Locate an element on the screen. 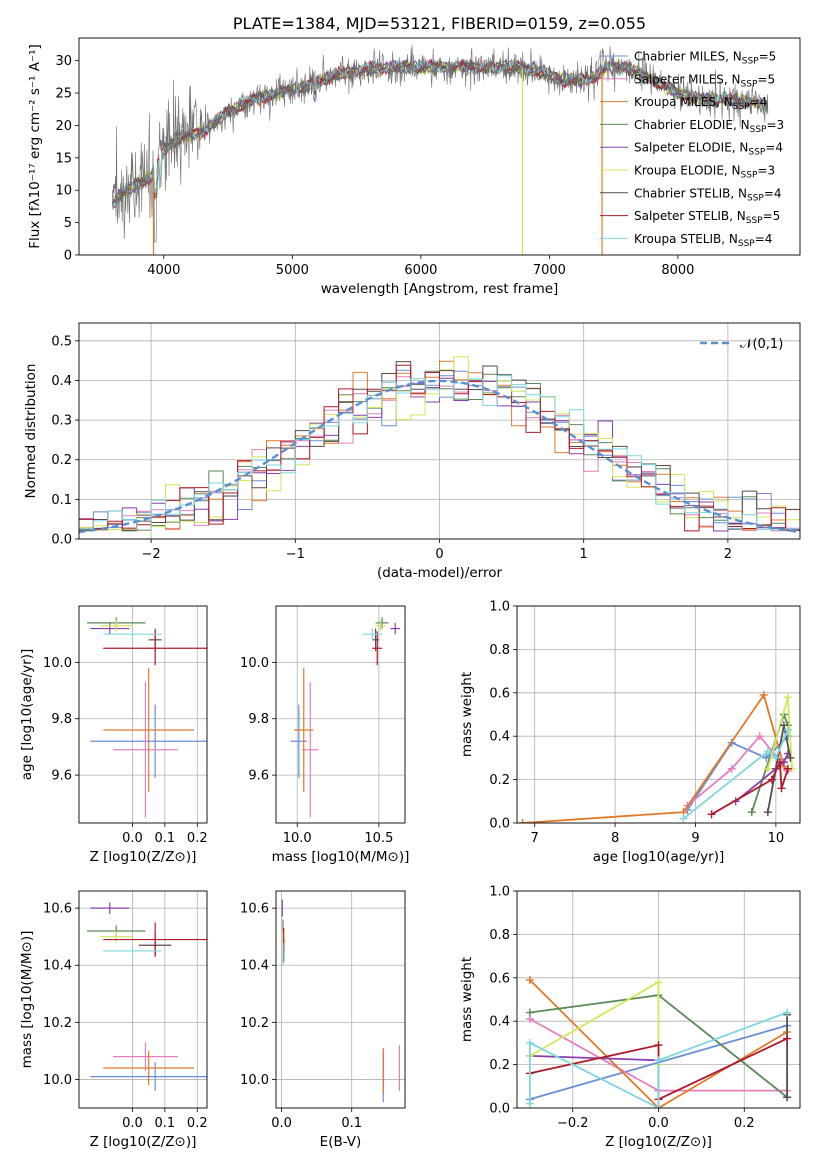  panel-4: 10.0 10.5 9.6 9.8 10.0 mass [log10(M/M⊙)] is located at coordinates (324, 735).